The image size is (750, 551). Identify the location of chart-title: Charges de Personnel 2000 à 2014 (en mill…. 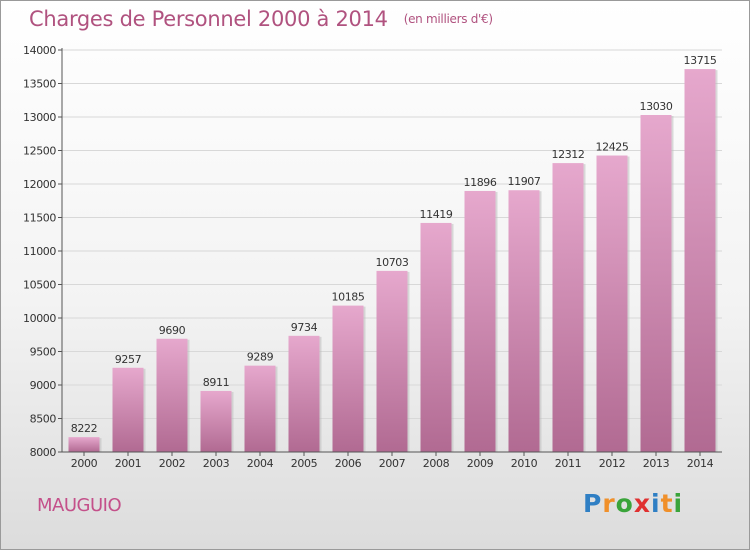
(261, 19).